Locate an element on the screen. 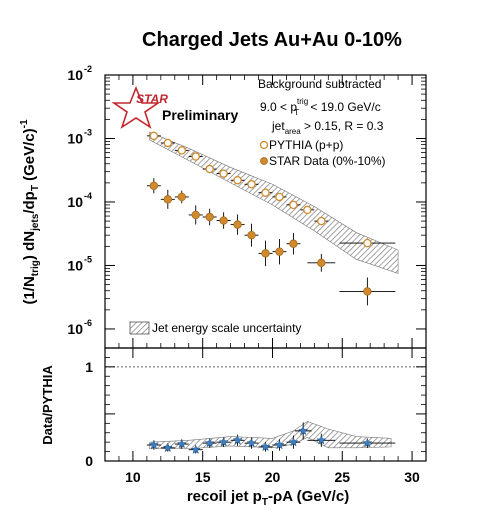  star-logo: STAR is located at coordinates (139, 107).